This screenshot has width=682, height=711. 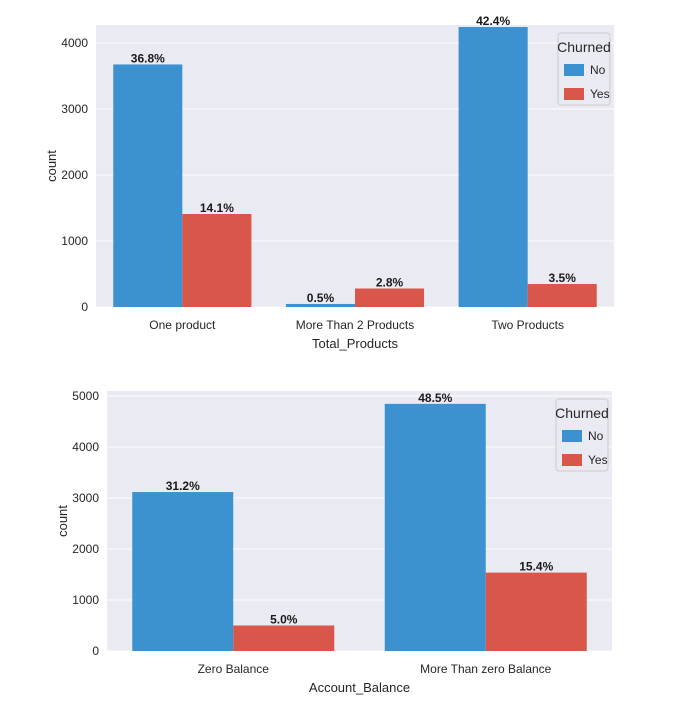 What do you see at coordinates (148, 58) in the screenshot?
I see `bar-value-label: 36.8%` at bounding box center [148, 58].